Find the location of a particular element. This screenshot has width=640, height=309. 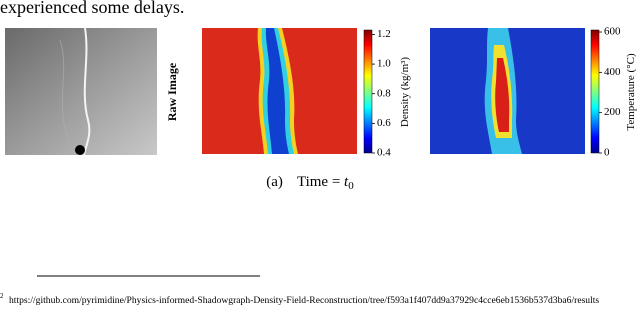

row-label: Raw Image is located at coordinates (172, 91).